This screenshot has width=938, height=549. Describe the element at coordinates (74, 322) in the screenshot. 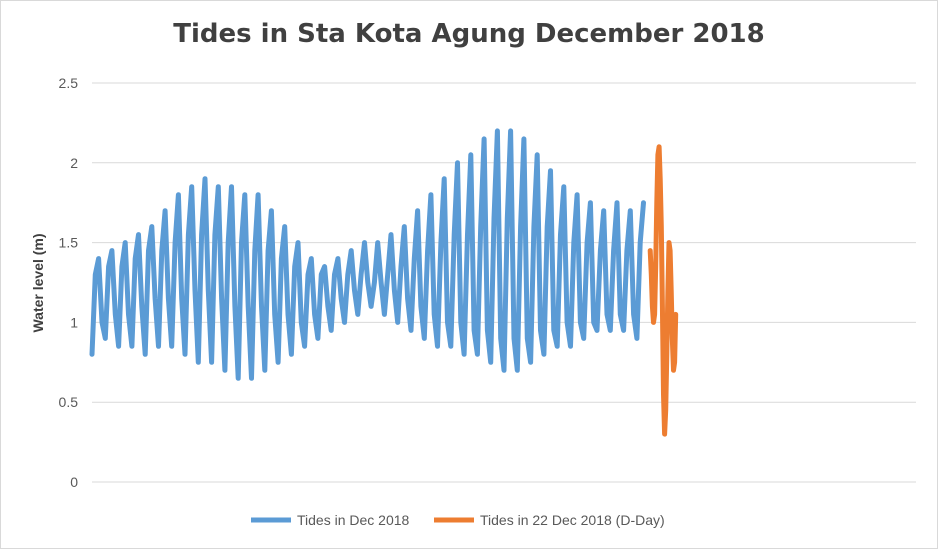

I see `y-tick-label: 1` at that location.